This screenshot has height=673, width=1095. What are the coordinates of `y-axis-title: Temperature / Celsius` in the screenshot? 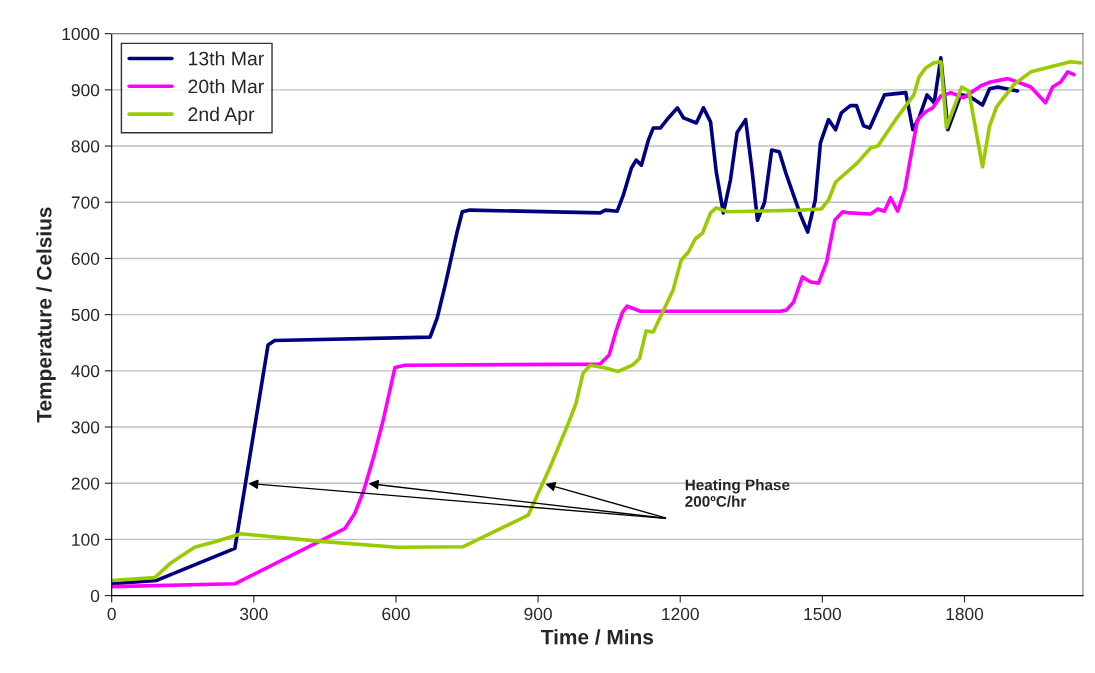 It's located at (46, 315).